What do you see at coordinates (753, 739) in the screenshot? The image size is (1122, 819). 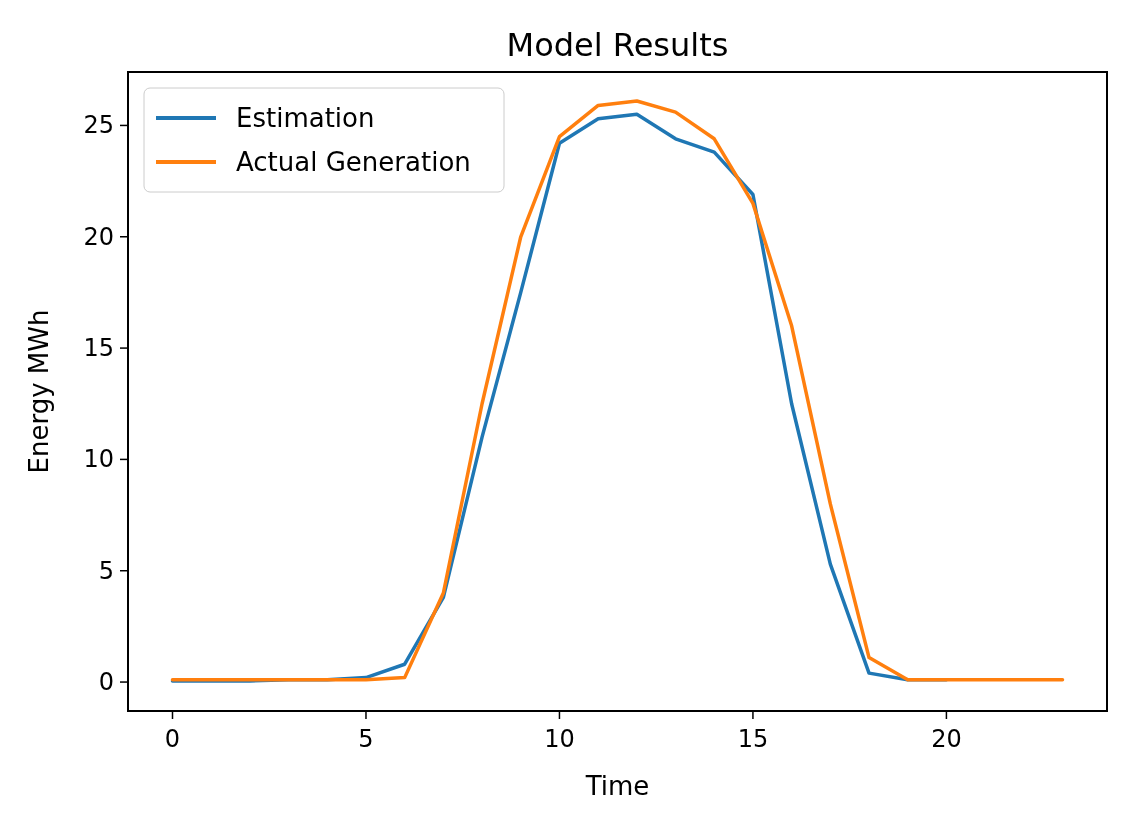 I see `x-tick-label: 15` at bounding box center [753, 739].